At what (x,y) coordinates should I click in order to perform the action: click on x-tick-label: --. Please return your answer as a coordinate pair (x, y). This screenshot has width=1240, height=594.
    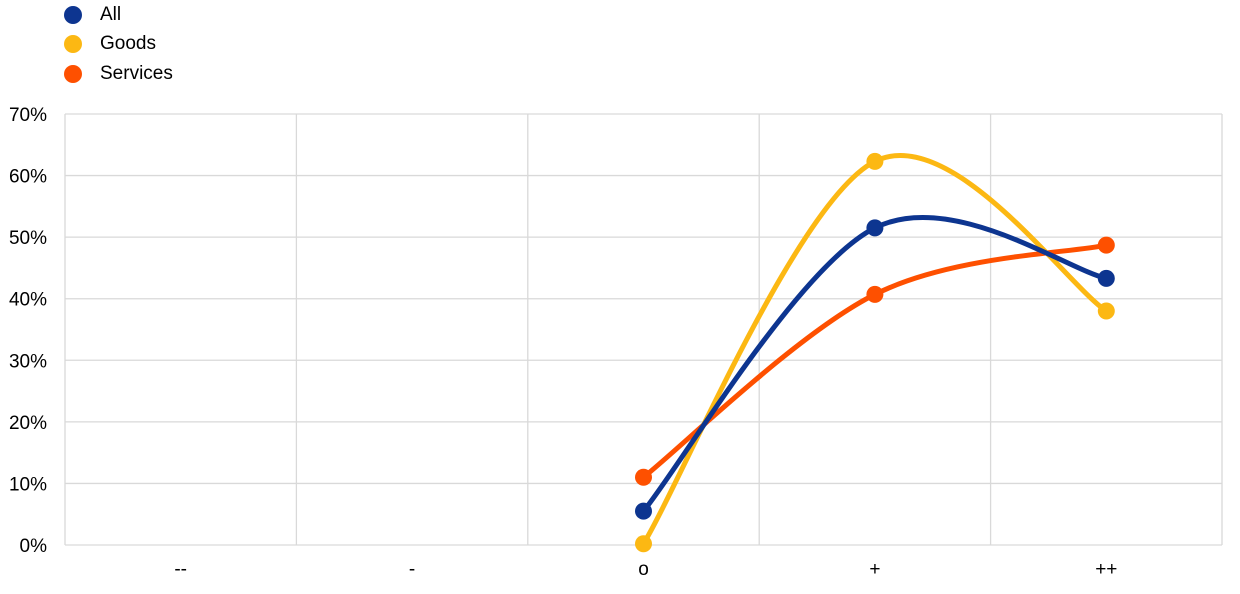
    Looking at the image, I should click on (180, 569).